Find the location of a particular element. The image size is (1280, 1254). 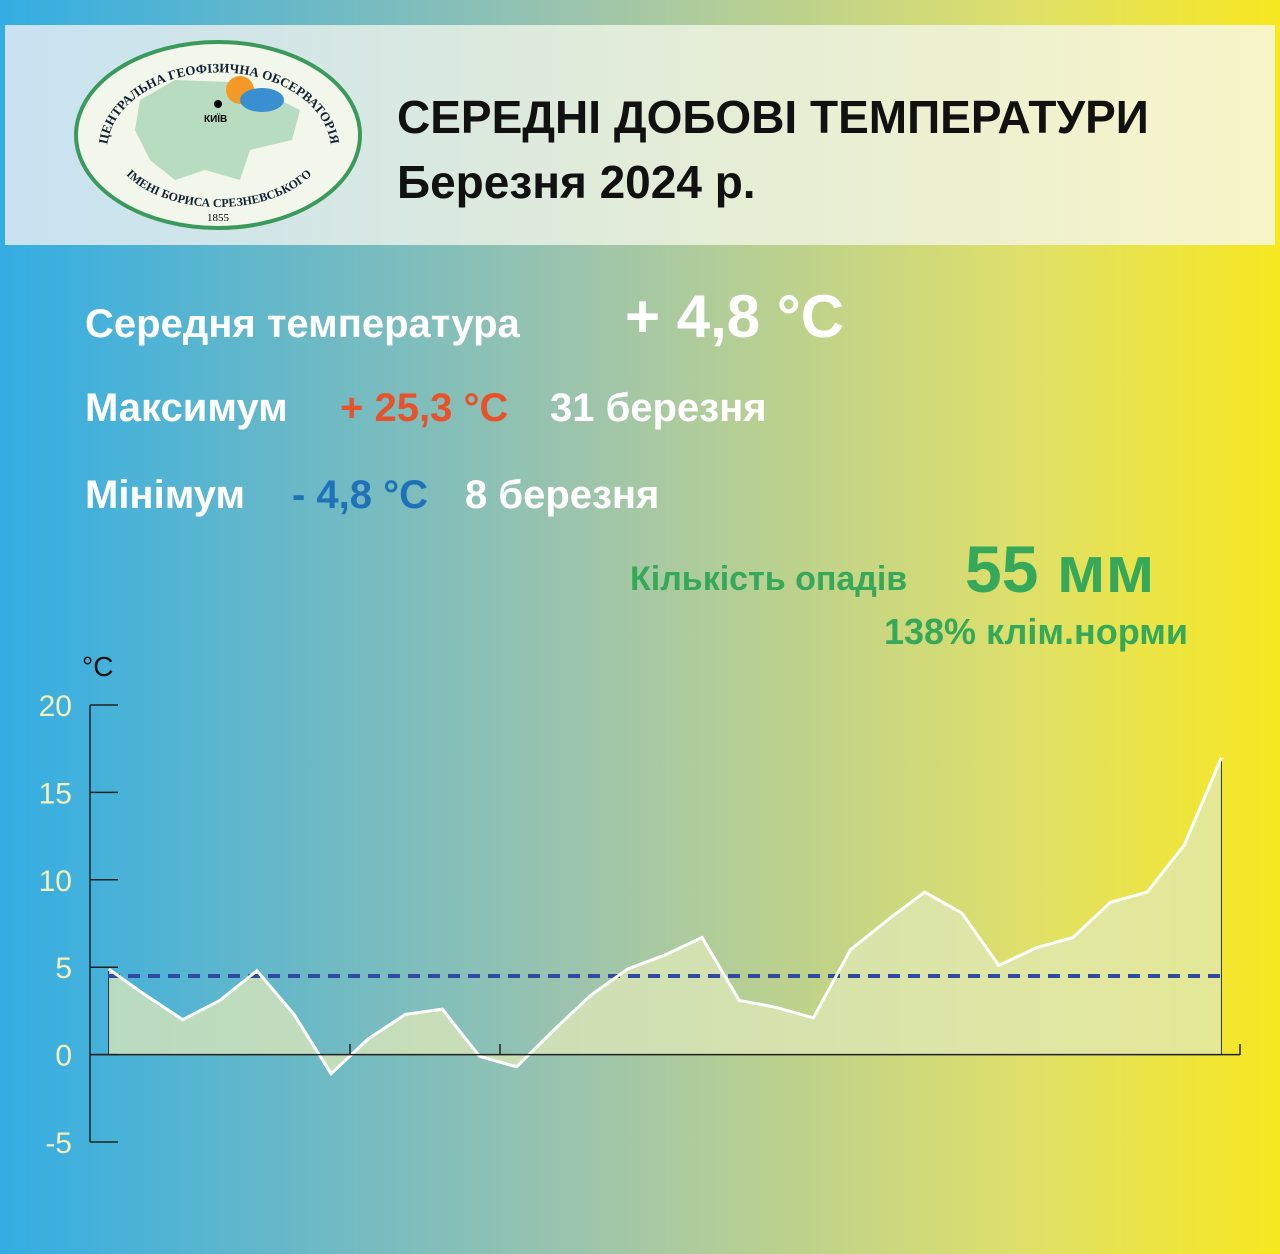

min-date: 8 березня is located at coordinates (562, 495).